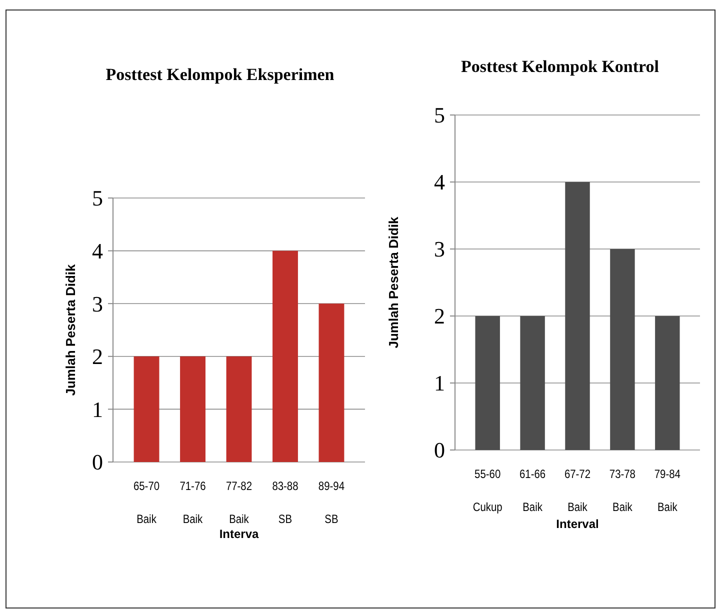  Describe the element at coordinates (533, 491) in the screenshot. I see `category-label: 61-66 Baik` at that location.